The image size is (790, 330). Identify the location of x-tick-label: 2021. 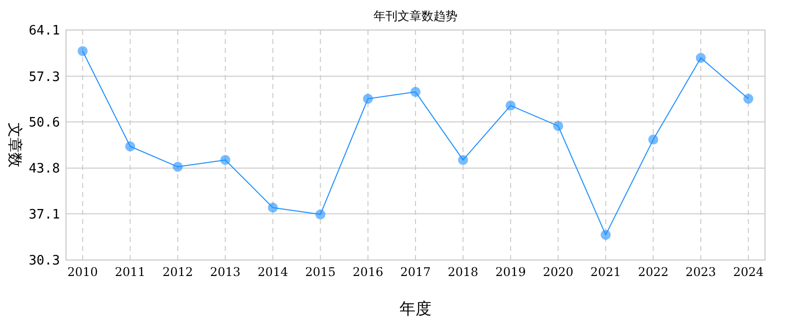
(605, 272).